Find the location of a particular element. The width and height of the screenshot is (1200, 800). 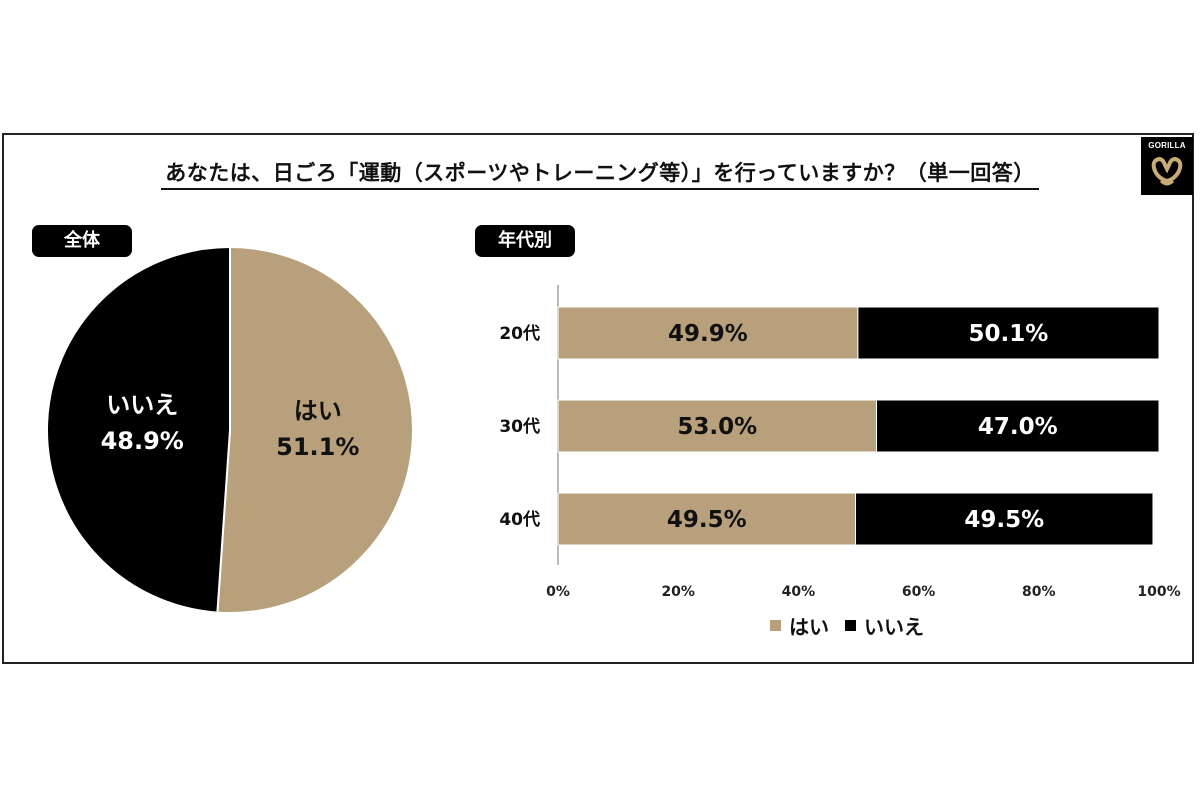

legend-item-no: いいえ is located at coordinates (884, 625).